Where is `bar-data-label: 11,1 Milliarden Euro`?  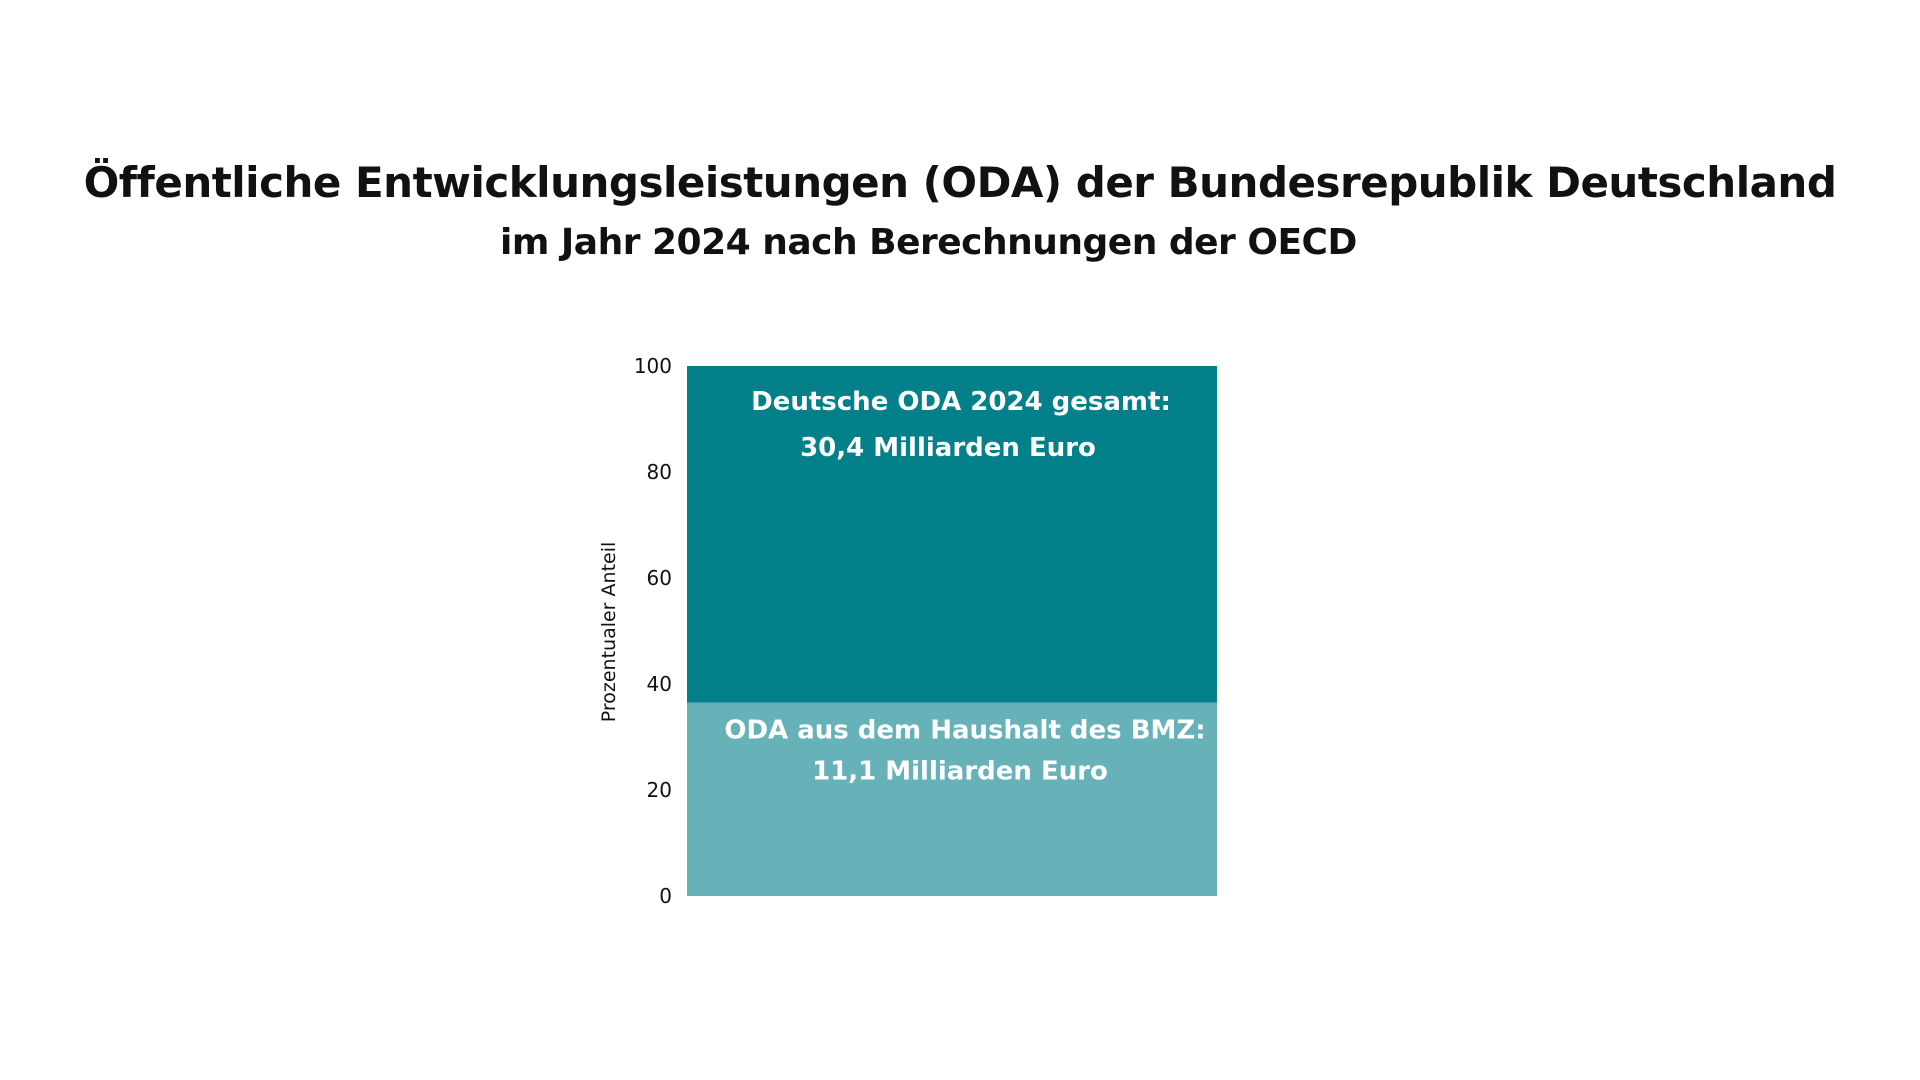
bar-data-label: 11,1 Milliarden Euro is located at coordinates (960, 772).